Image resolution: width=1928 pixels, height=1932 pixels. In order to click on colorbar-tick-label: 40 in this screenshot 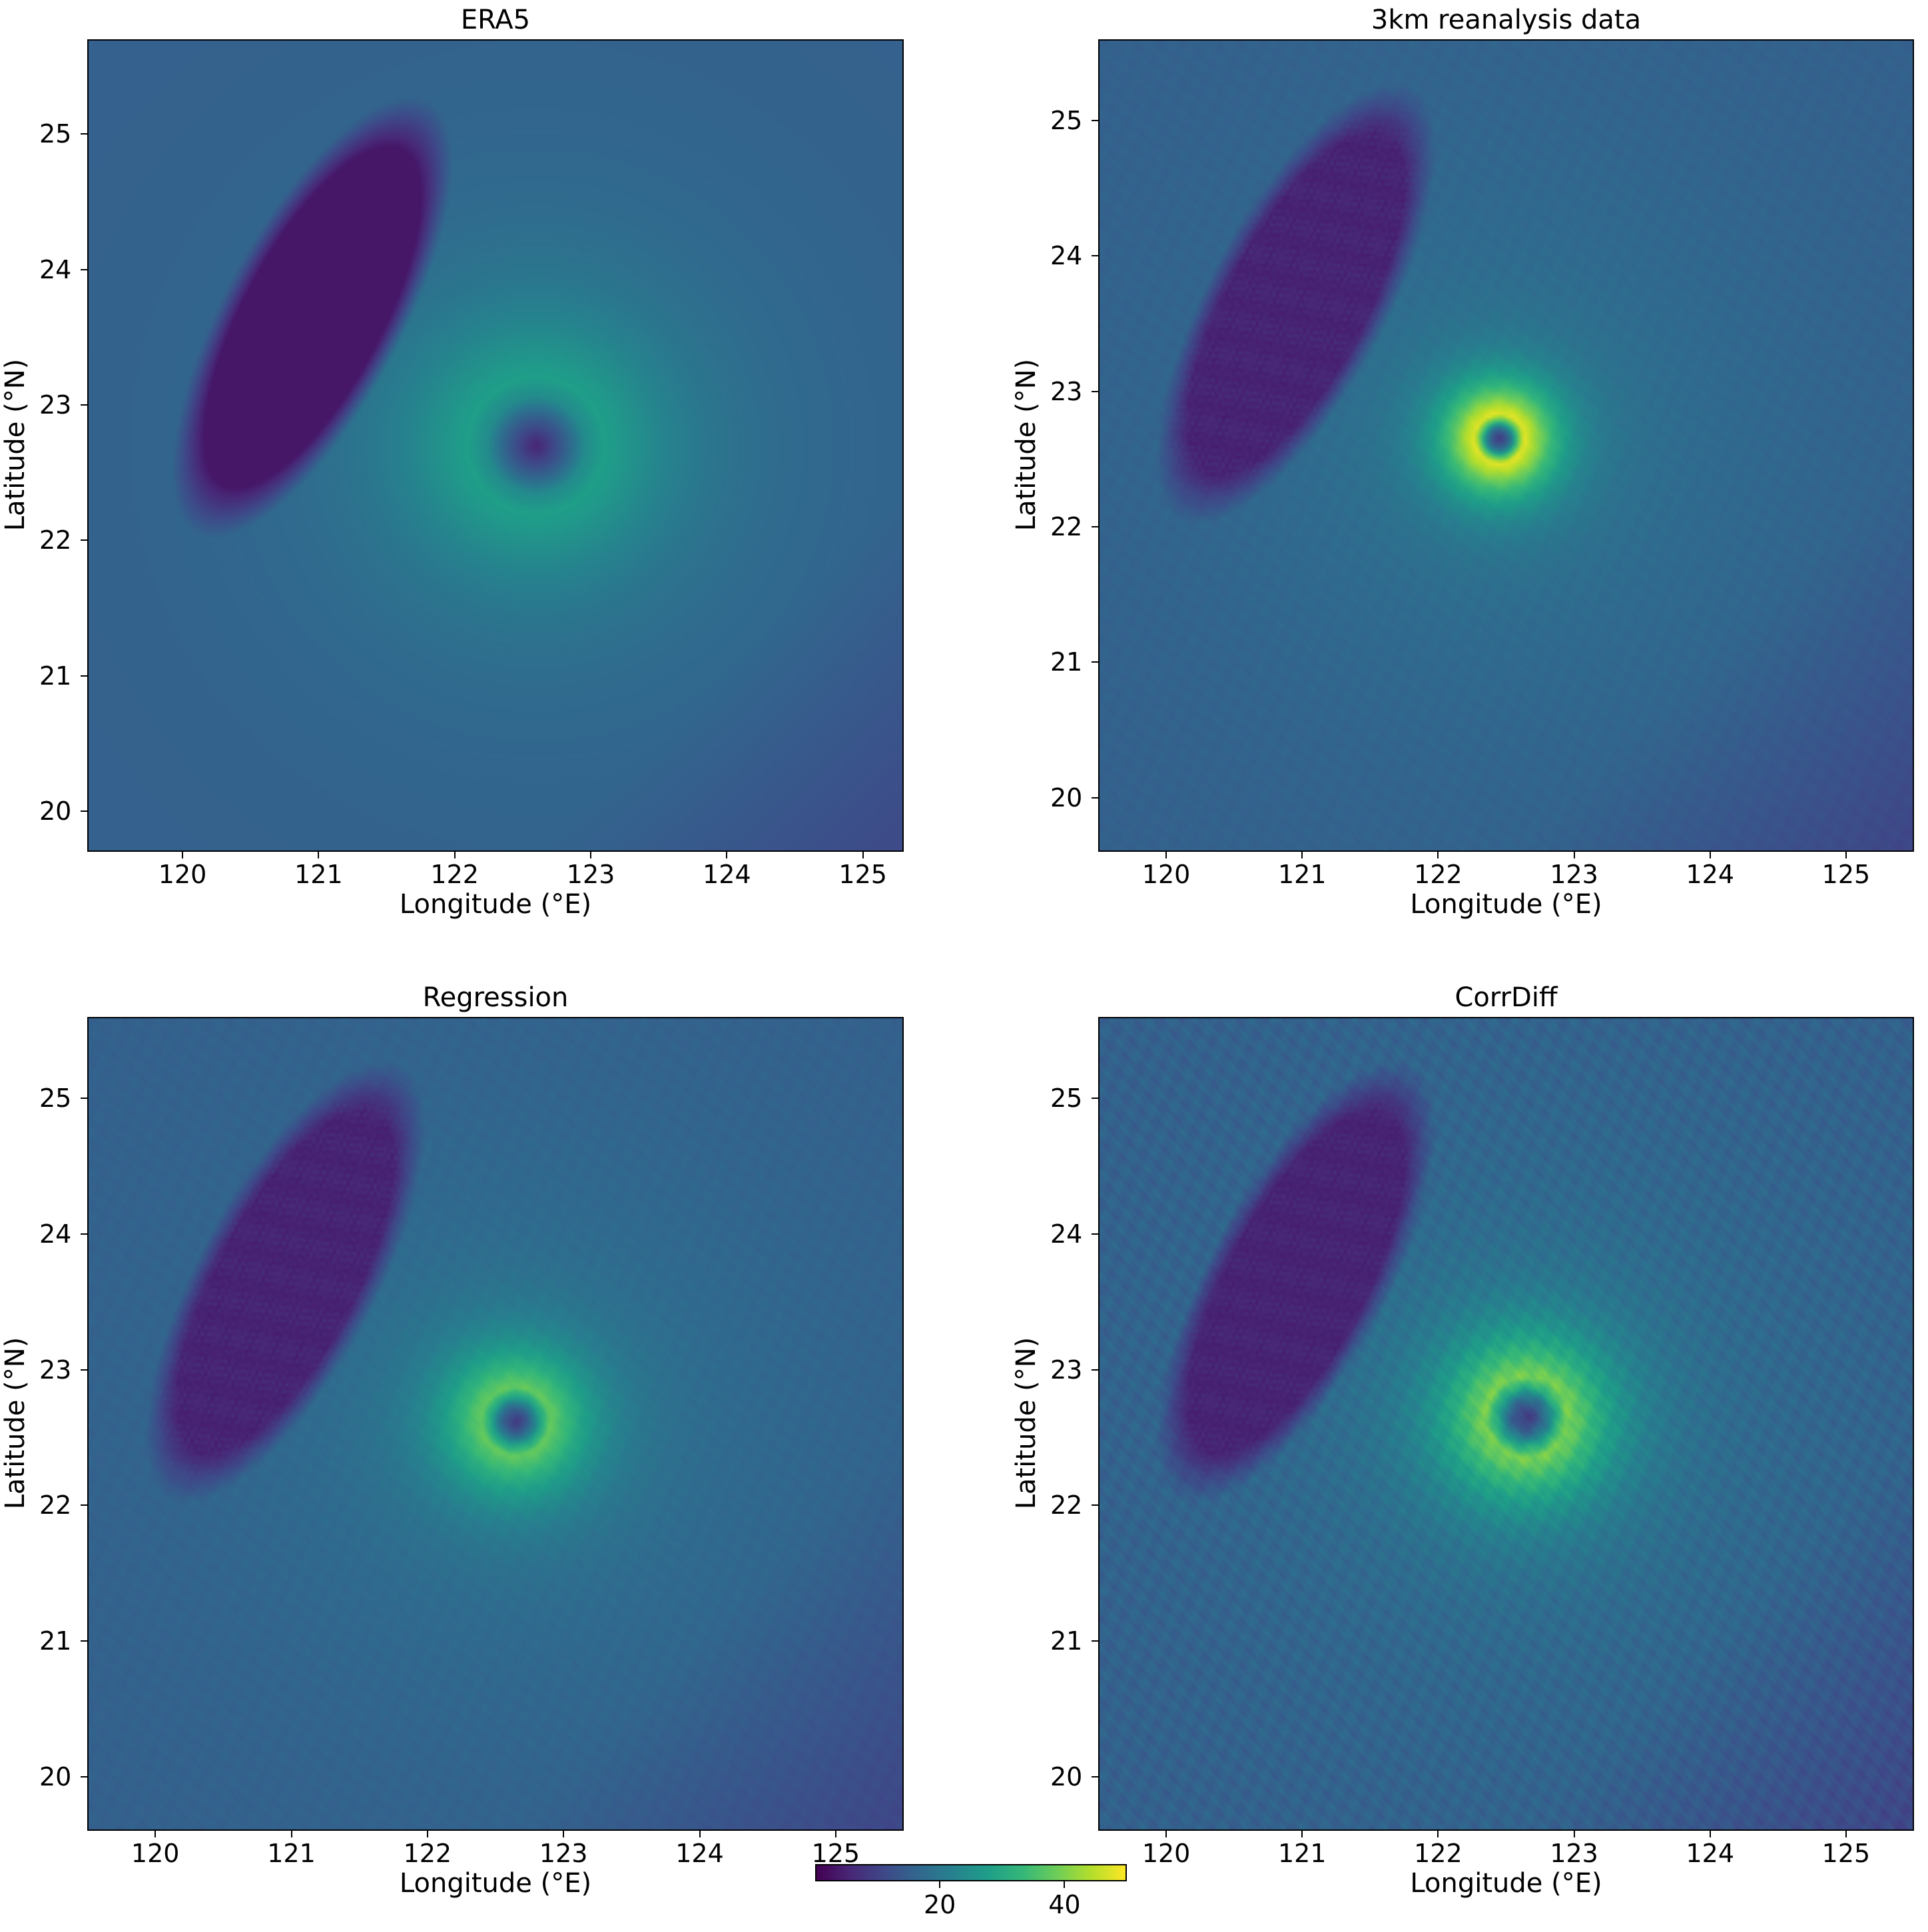, I will do `click(1064, 1904)`.